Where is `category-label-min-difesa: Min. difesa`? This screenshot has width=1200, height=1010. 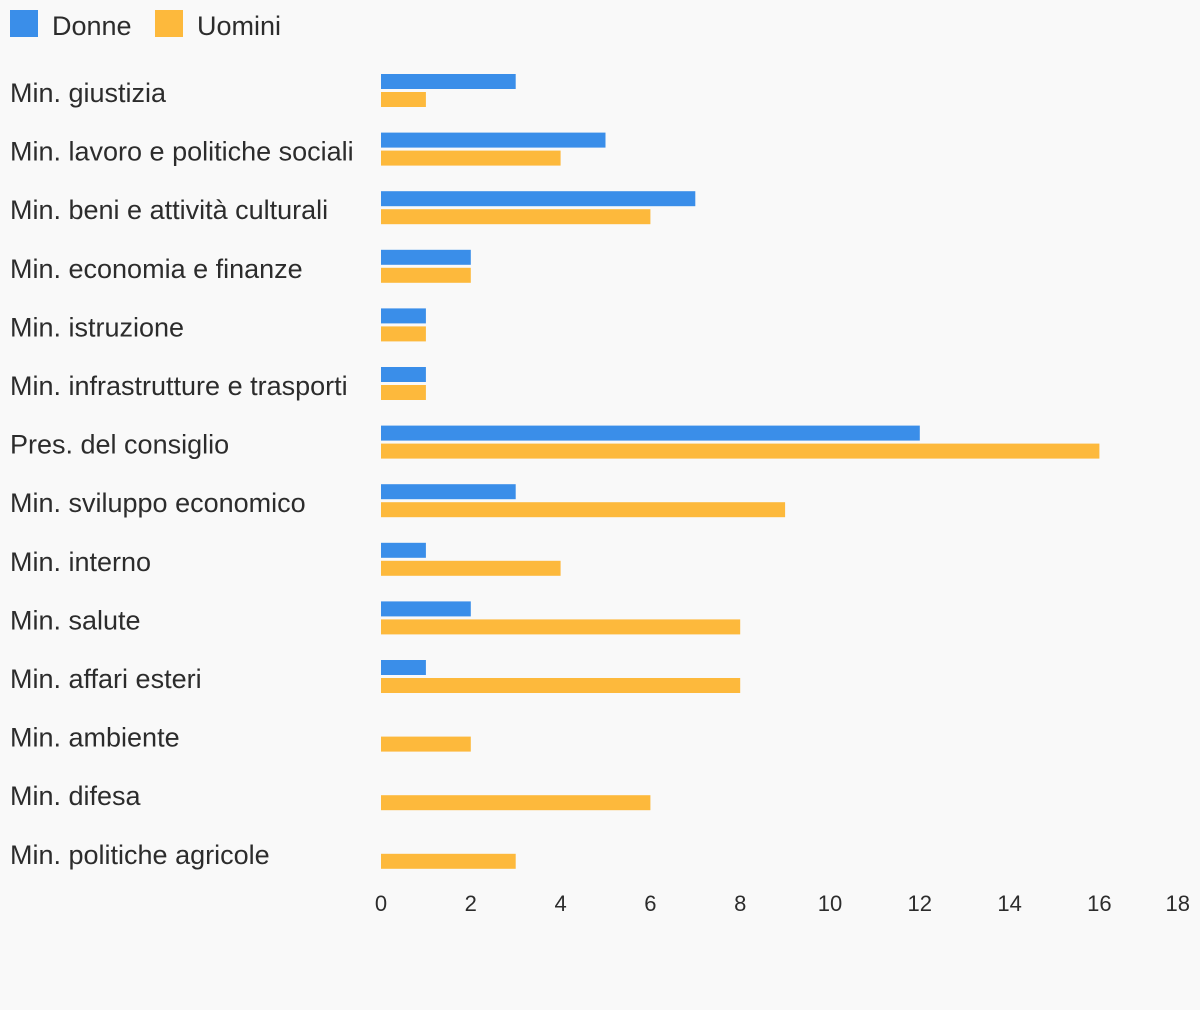 category-label-min-difesa: Min. difesa is located at coordinates (76, 796).